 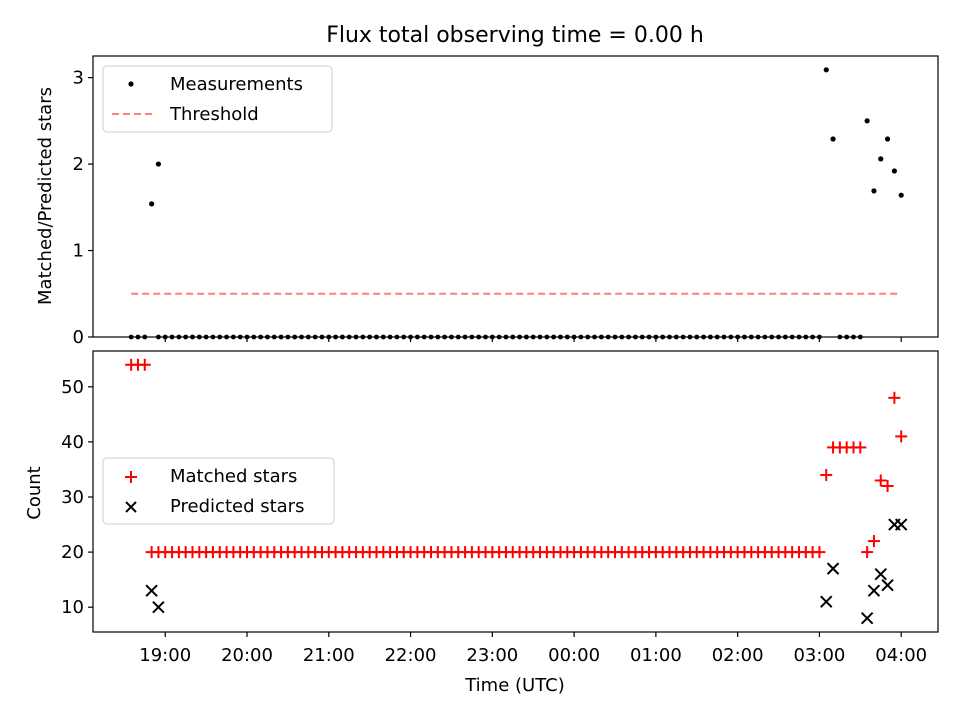 What do you see at coordinates (165, 655) in the screenshot?
I see `x-tick-label: 19:00` at bounding box center [165, 655].